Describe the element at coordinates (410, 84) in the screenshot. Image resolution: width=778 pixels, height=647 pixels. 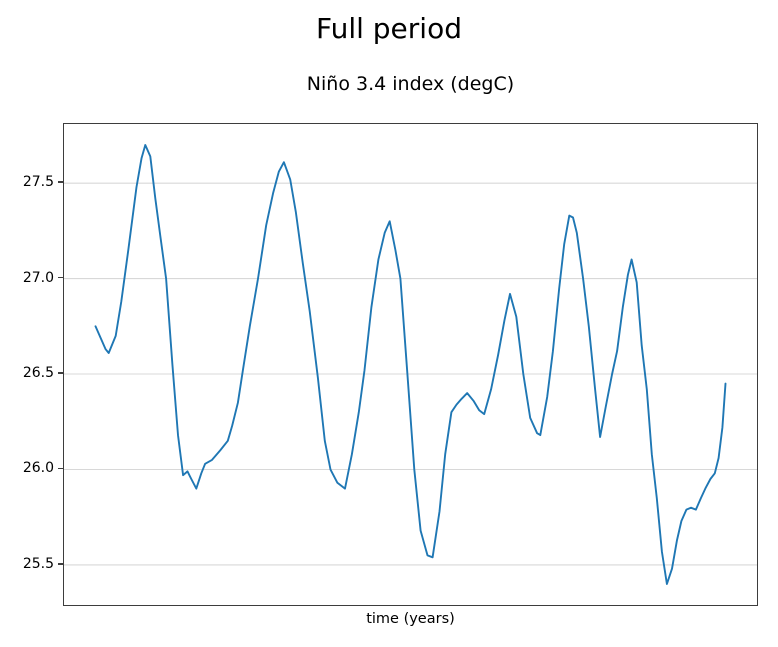
I see `axes-title: Niño 3.4 index (degC)` at that location.